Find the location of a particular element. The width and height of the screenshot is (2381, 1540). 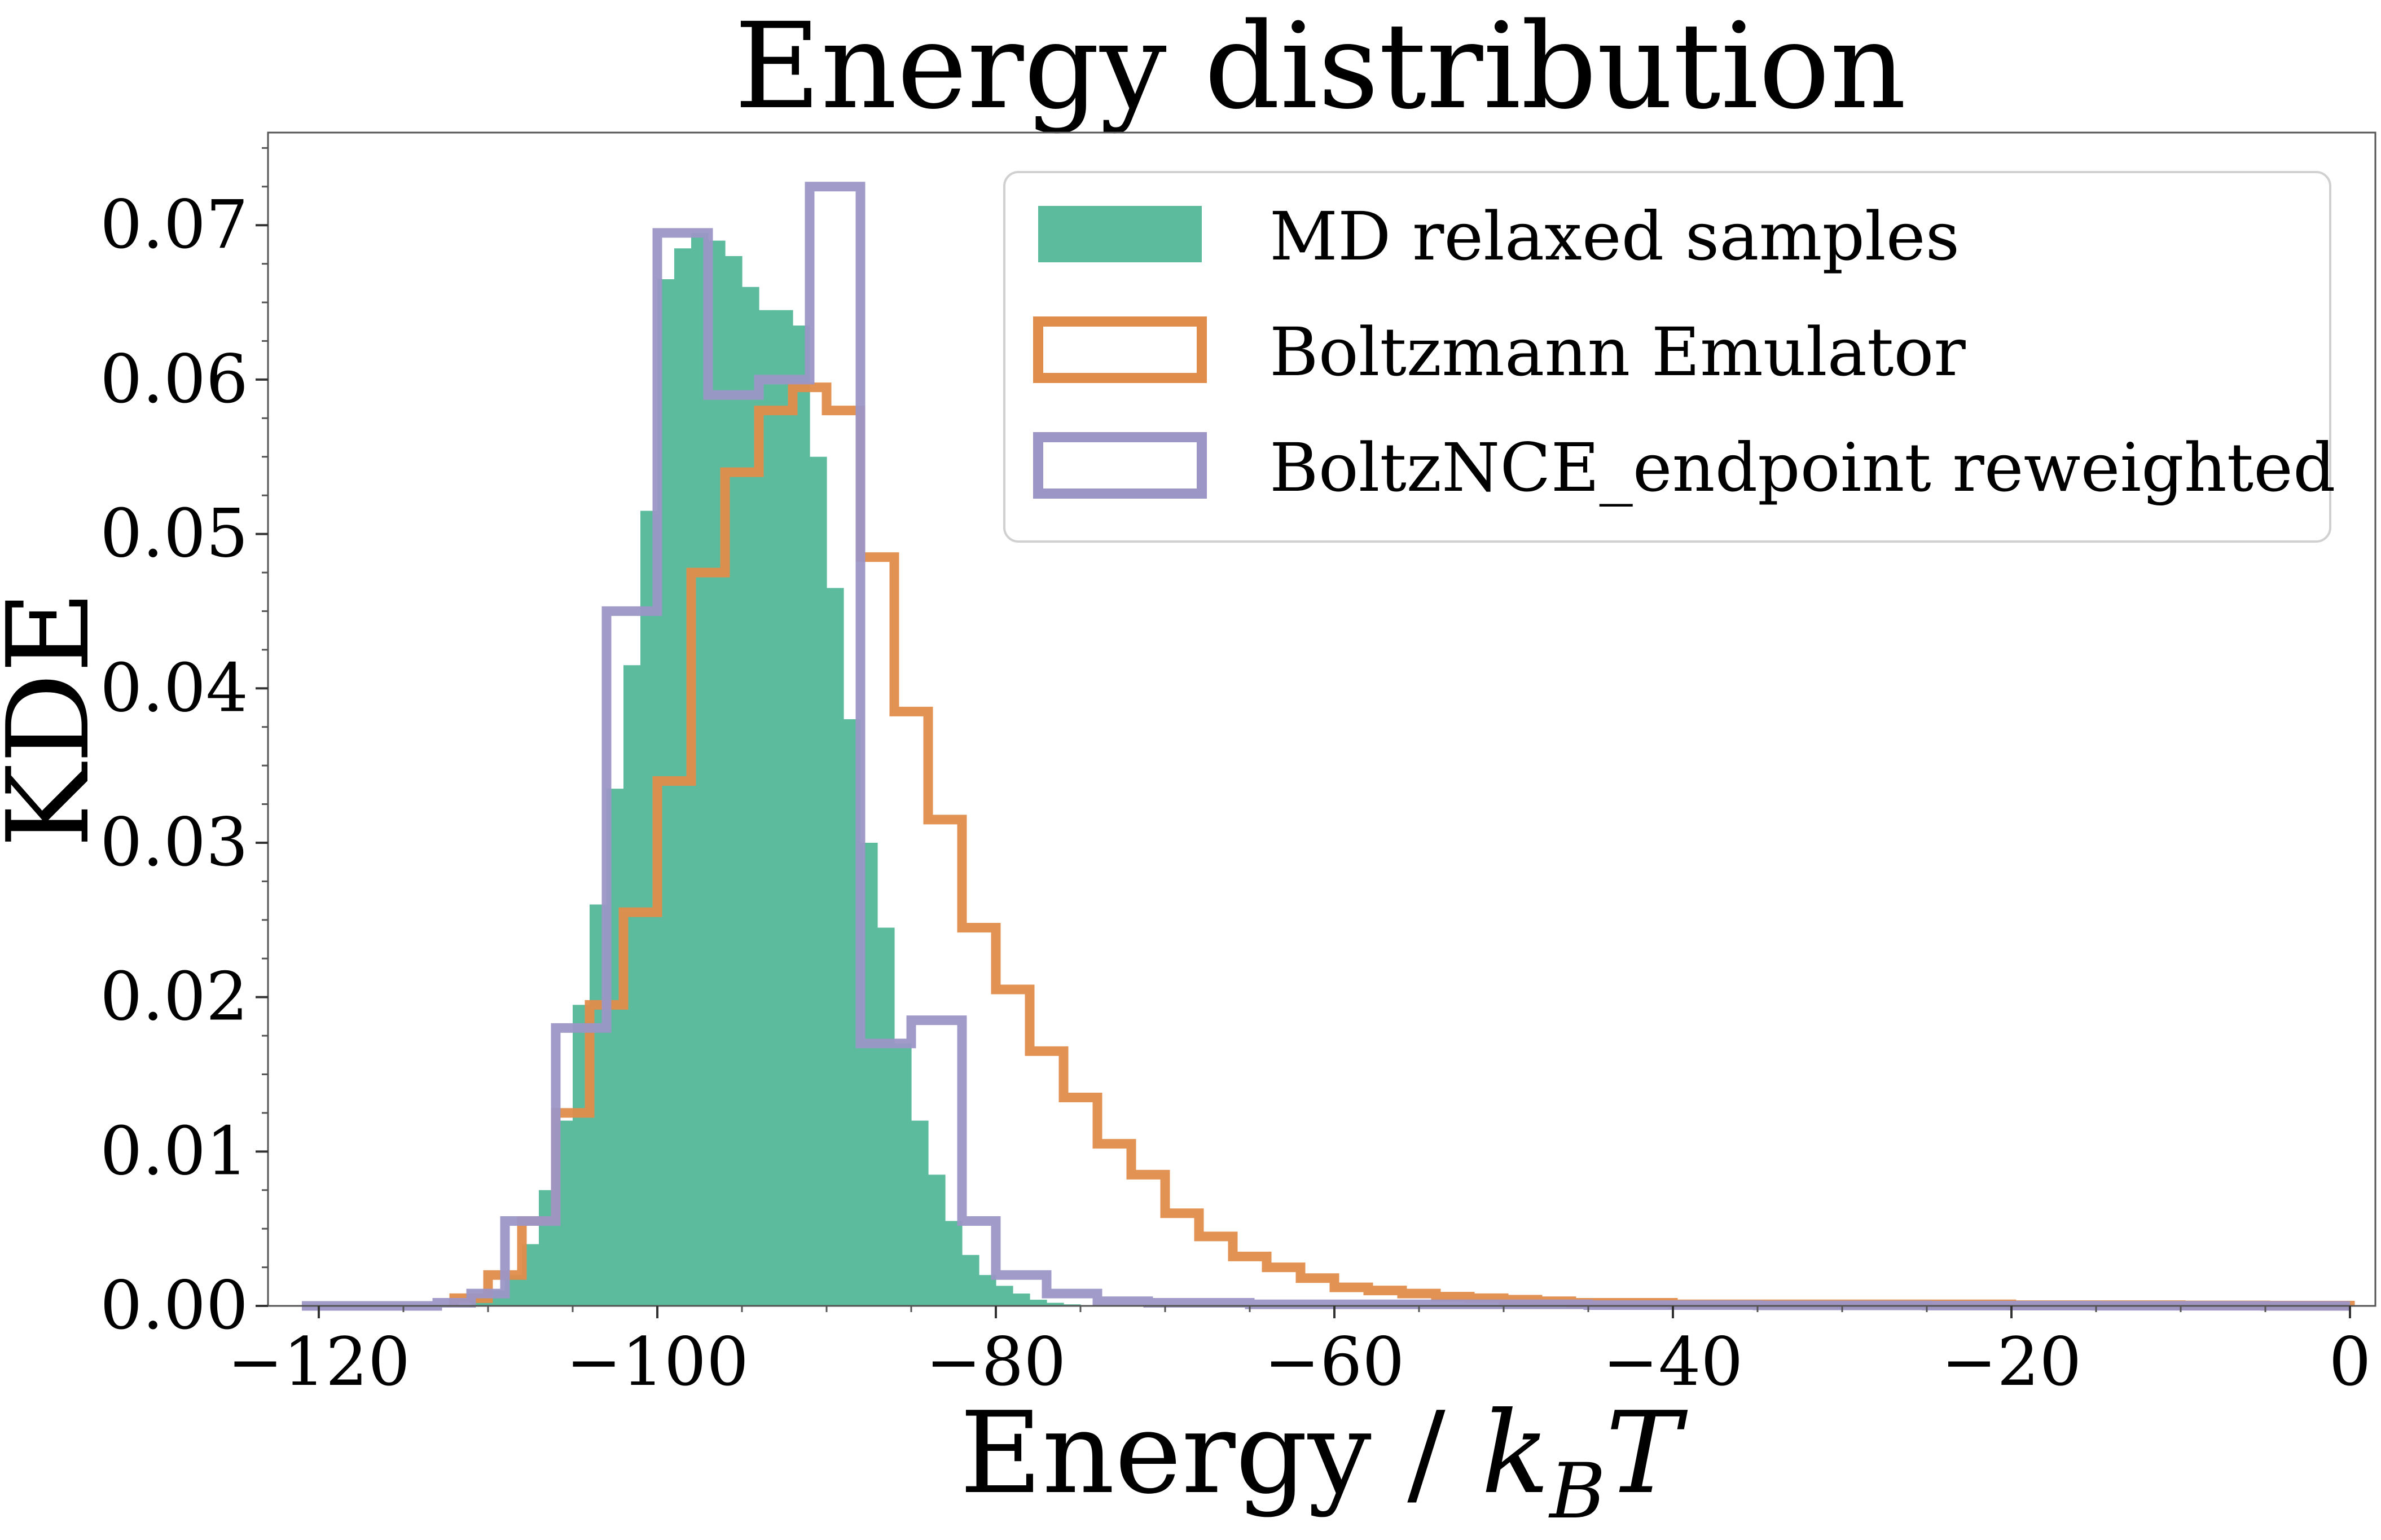

x-axis-ticks: −120 −100 −80 −60 −40 −20 0 is located at coordinates (1299, 1353).